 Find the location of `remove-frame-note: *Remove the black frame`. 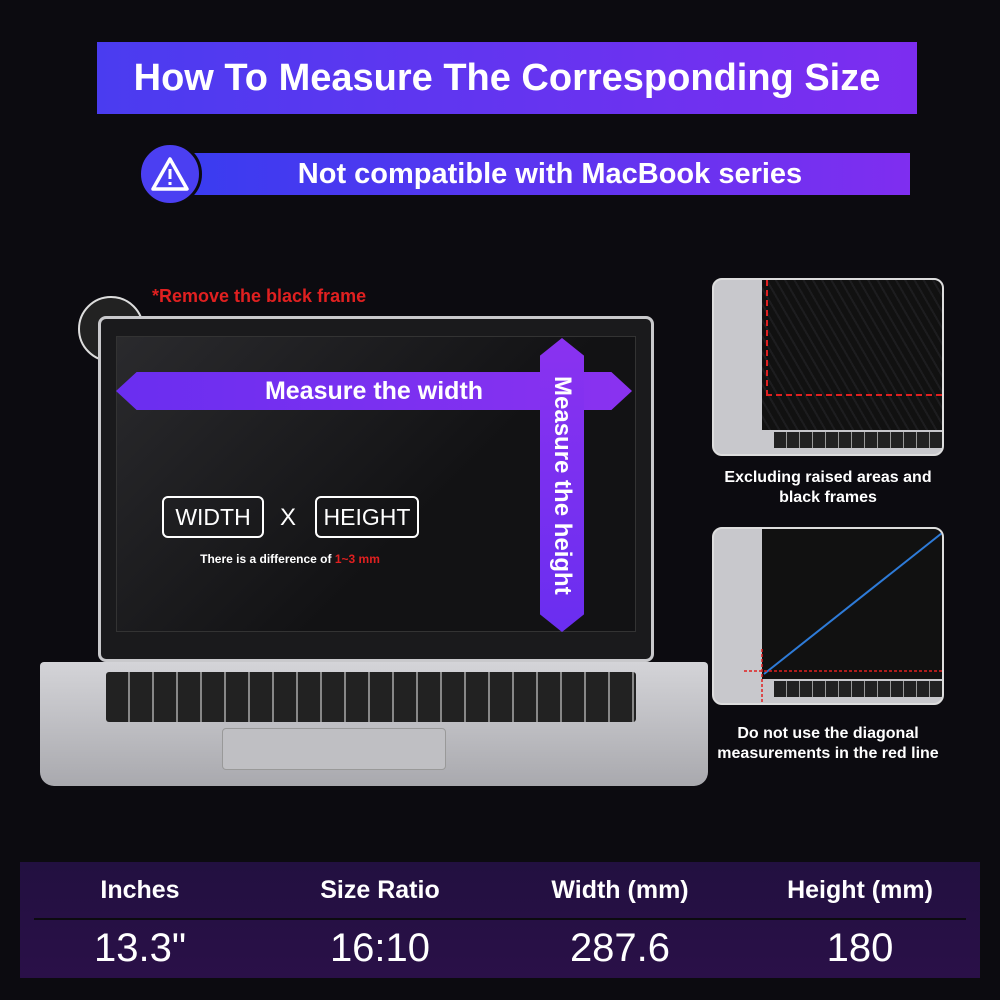

remove-frame-note: *Remove the black frame is located at coordinates (259, 296).